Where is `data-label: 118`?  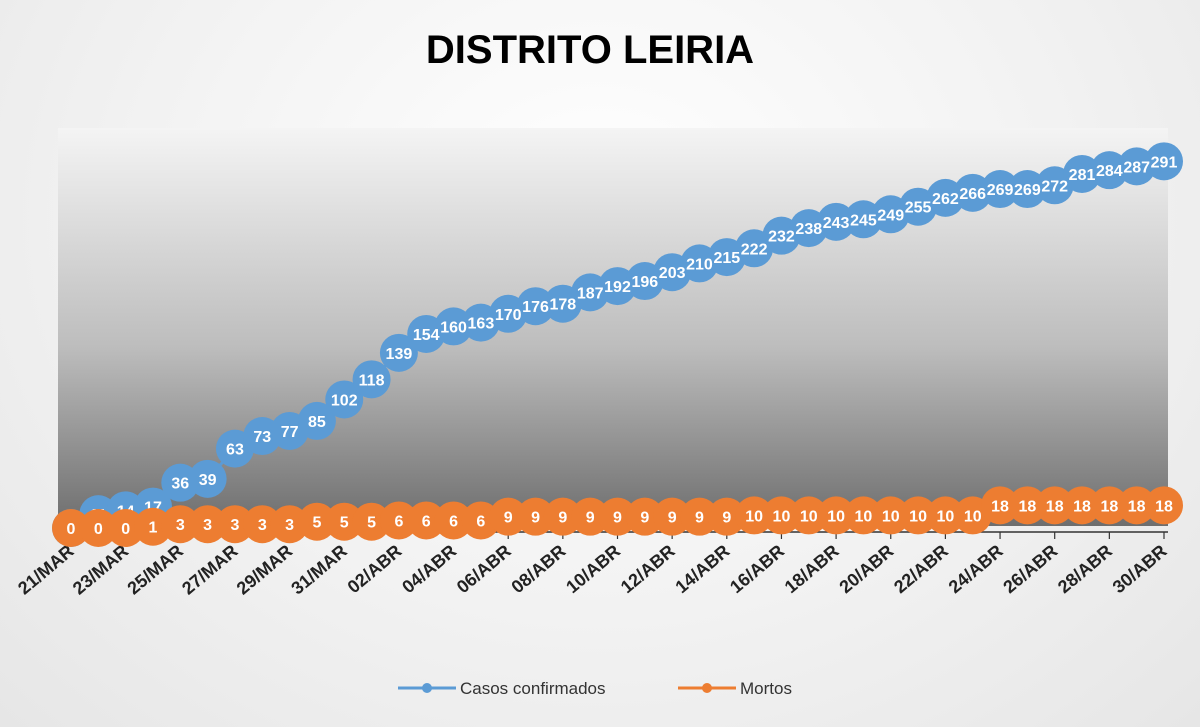 data-label: 118 is located at coordinates (372, 380).